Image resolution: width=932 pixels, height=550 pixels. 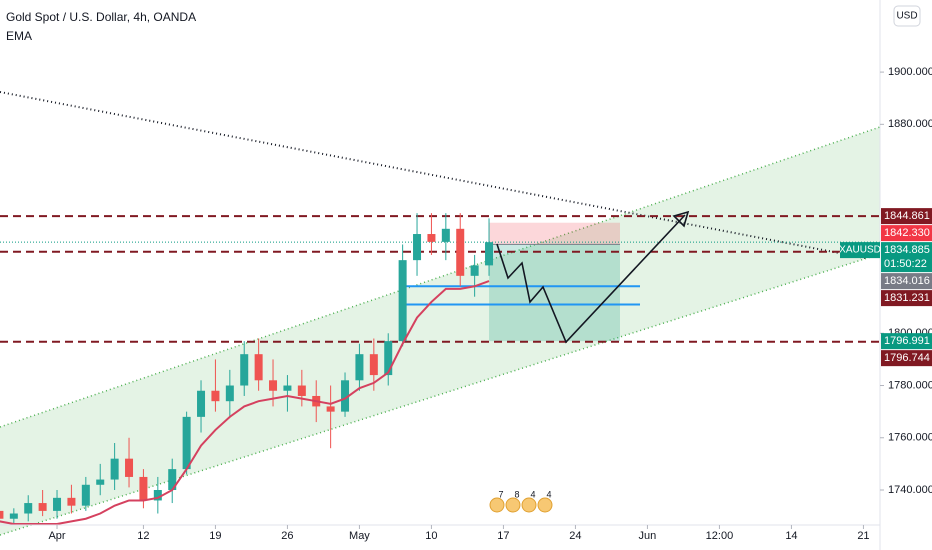 I want to click on chart-title: Gold Spot / U.S. Dollar, 4h, OANDA, so click(x=101, y=17).